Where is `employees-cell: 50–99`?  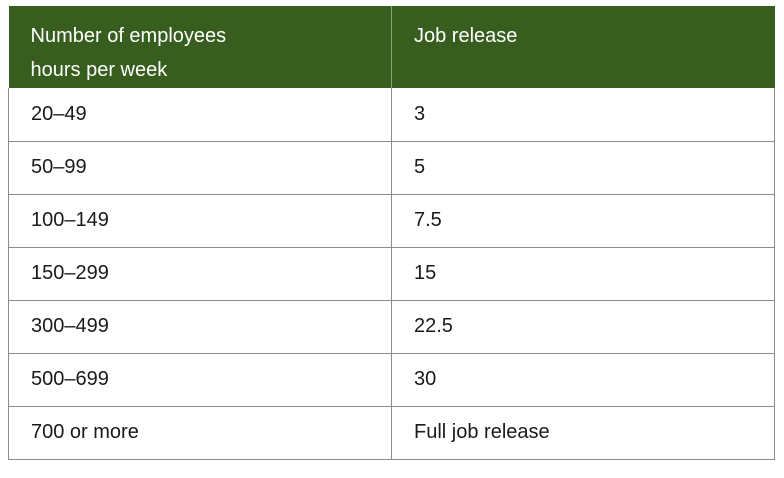 employees-cell: 50–99 is located at coordinates (200, 167).